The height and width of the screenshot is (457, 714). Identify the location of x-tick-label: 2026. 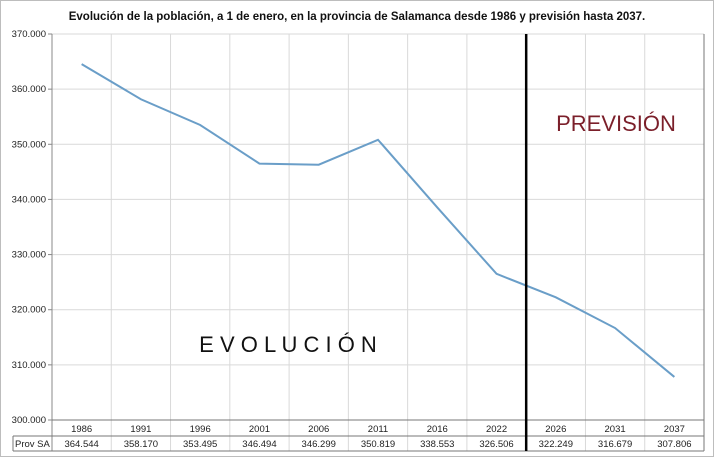
(555, 429).